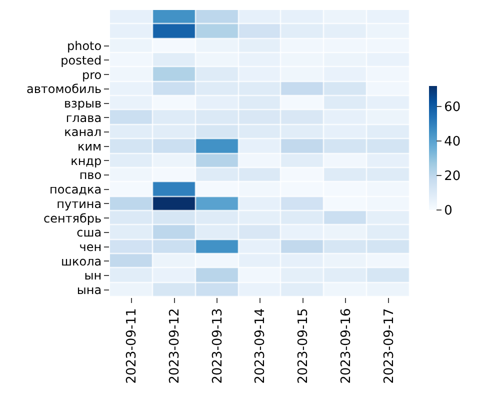 Image resolution: width=500 pixels, height=400 pixels. I want to click on y-tick-label: pro, so click(92, 75).